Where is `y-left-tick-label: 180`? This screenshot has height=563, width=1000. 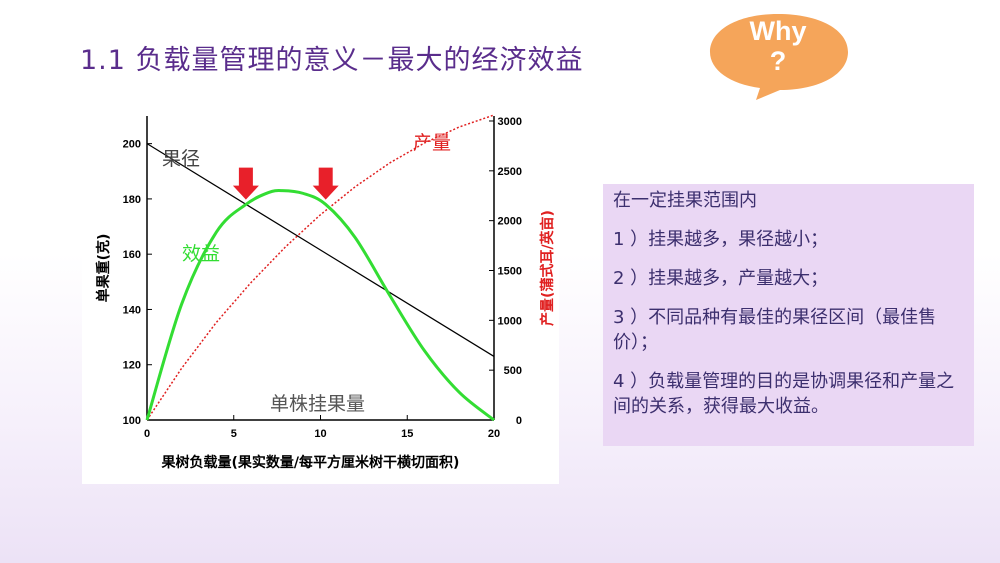 y-left-tick-label: 180 is located at coordinates (132, 200).